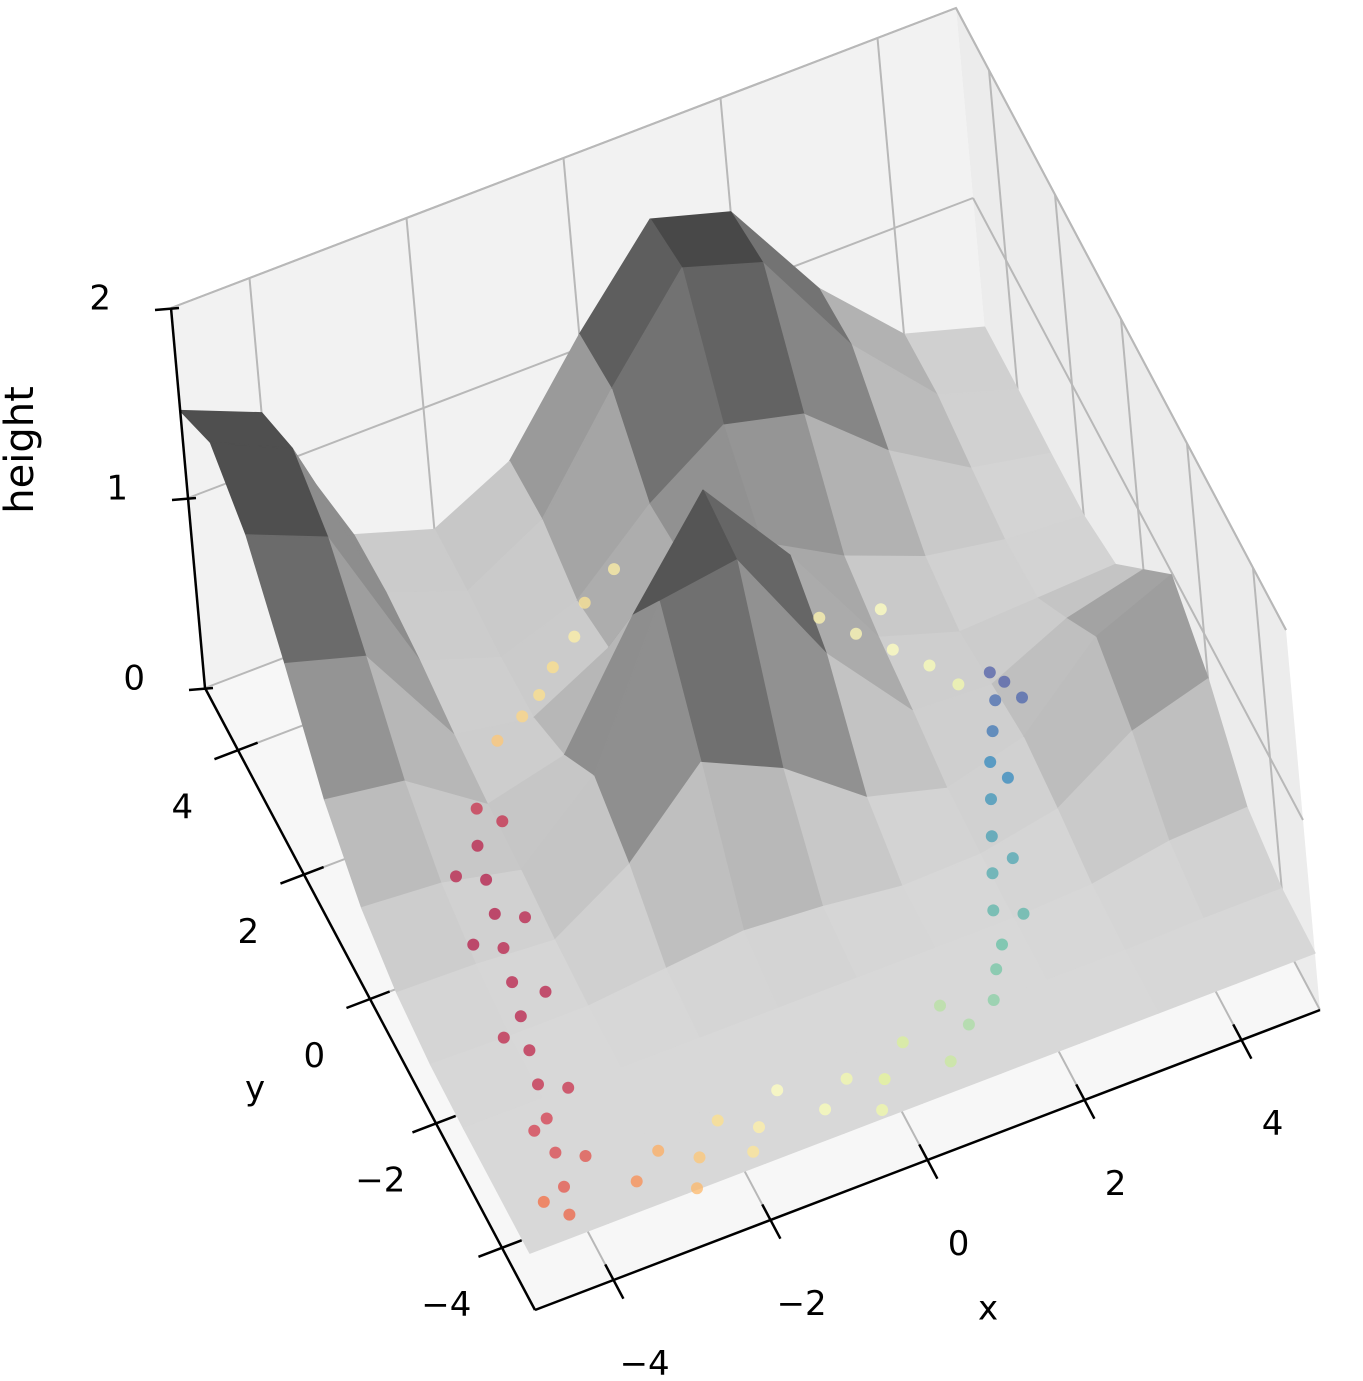 This screenshot has width=1363, height=1381. What do you see at coordinates (380, 1181) in the screenshot?
I see `y-tick-label: −2` at bounding box center [380, 1181].